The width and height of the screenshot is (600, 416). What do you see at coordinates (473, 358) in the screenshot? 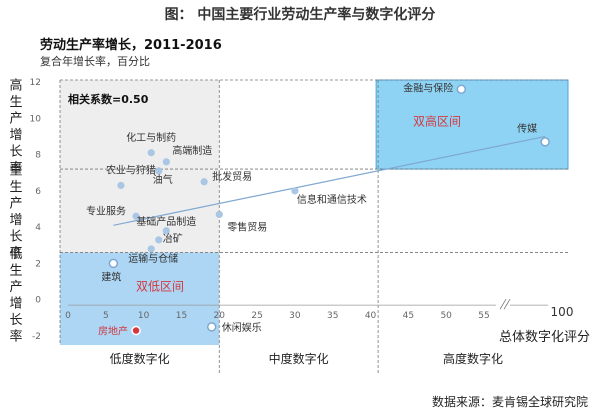
I see `x-band-label: 高度数字化` at bounding box center [473, 358].